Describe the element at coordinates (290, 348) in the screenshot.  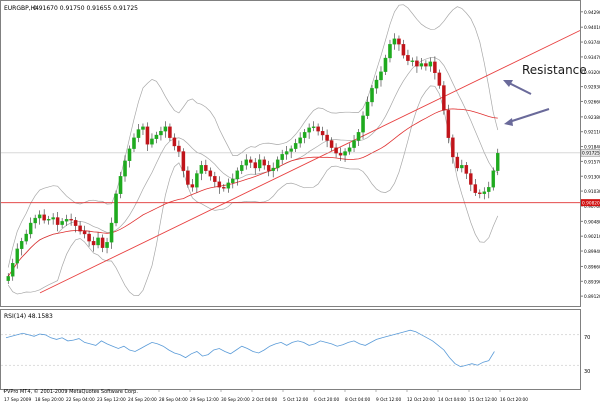
I see `rsi-line` at that location.